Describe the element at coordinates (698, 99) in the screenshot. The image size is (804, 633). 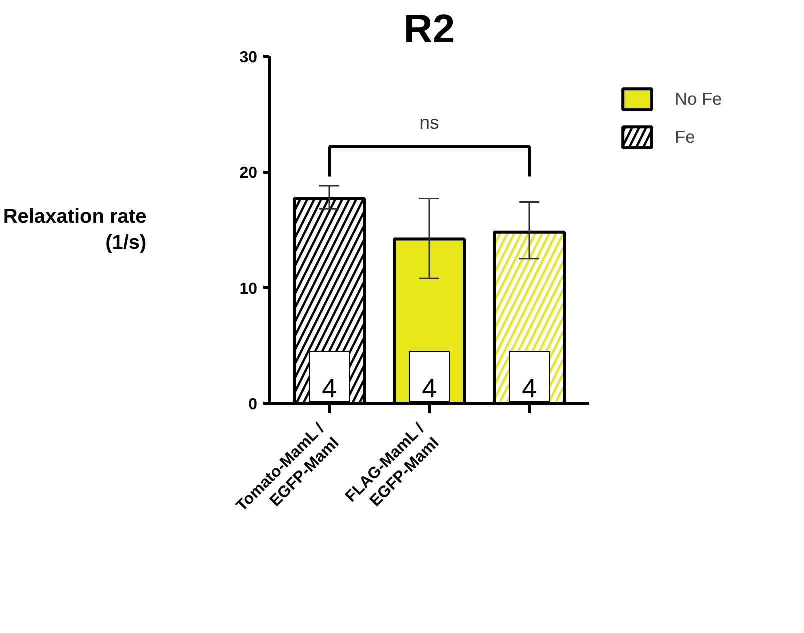
I see `legend-label: No Fe` at that location.